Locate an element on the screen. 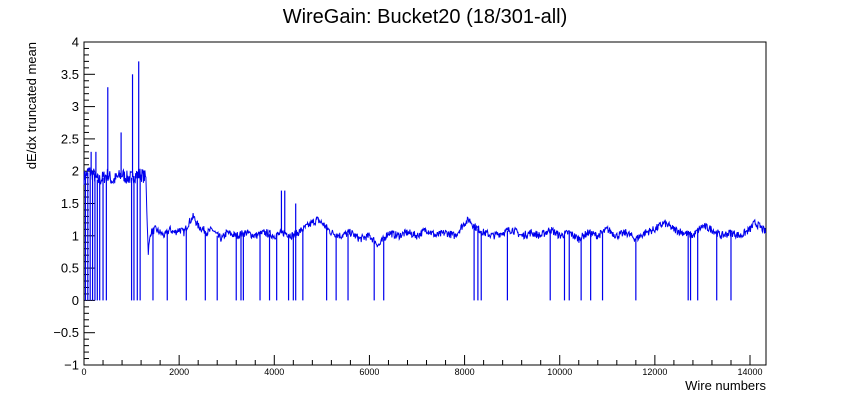 The image size is (850, 408). y-tick-label: −0.5 is located at coordinates (66, 332).